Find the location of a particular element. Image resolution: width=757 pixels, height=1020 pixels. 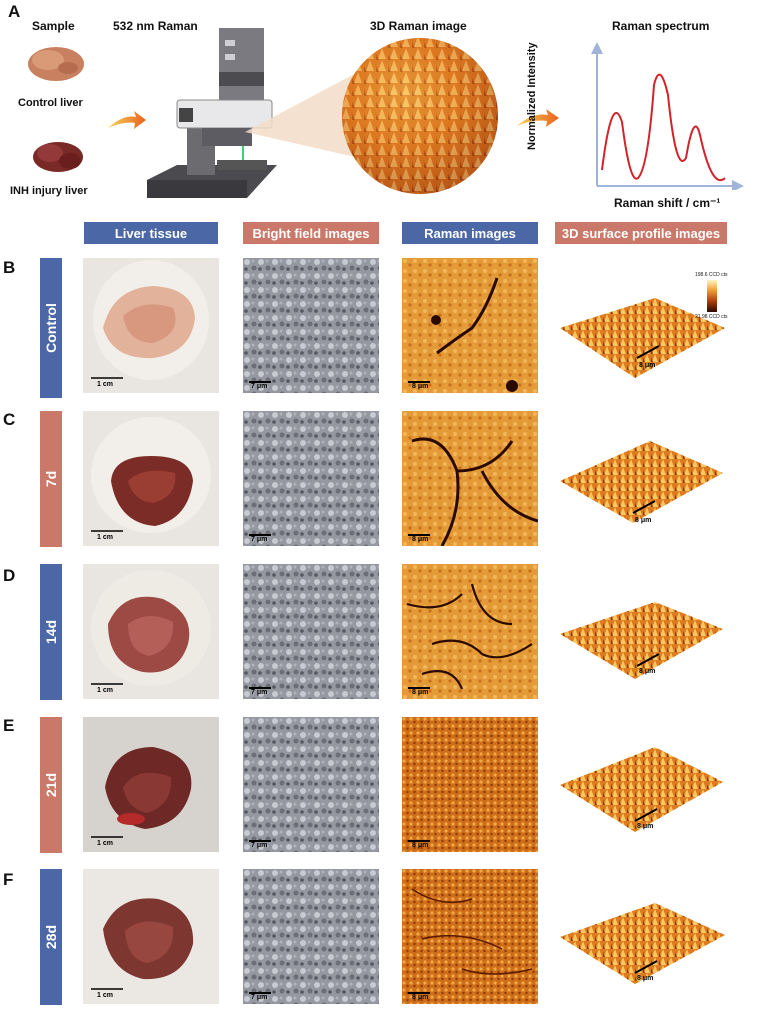

row-label-14d: 14d is located at coordinates (51, 632).